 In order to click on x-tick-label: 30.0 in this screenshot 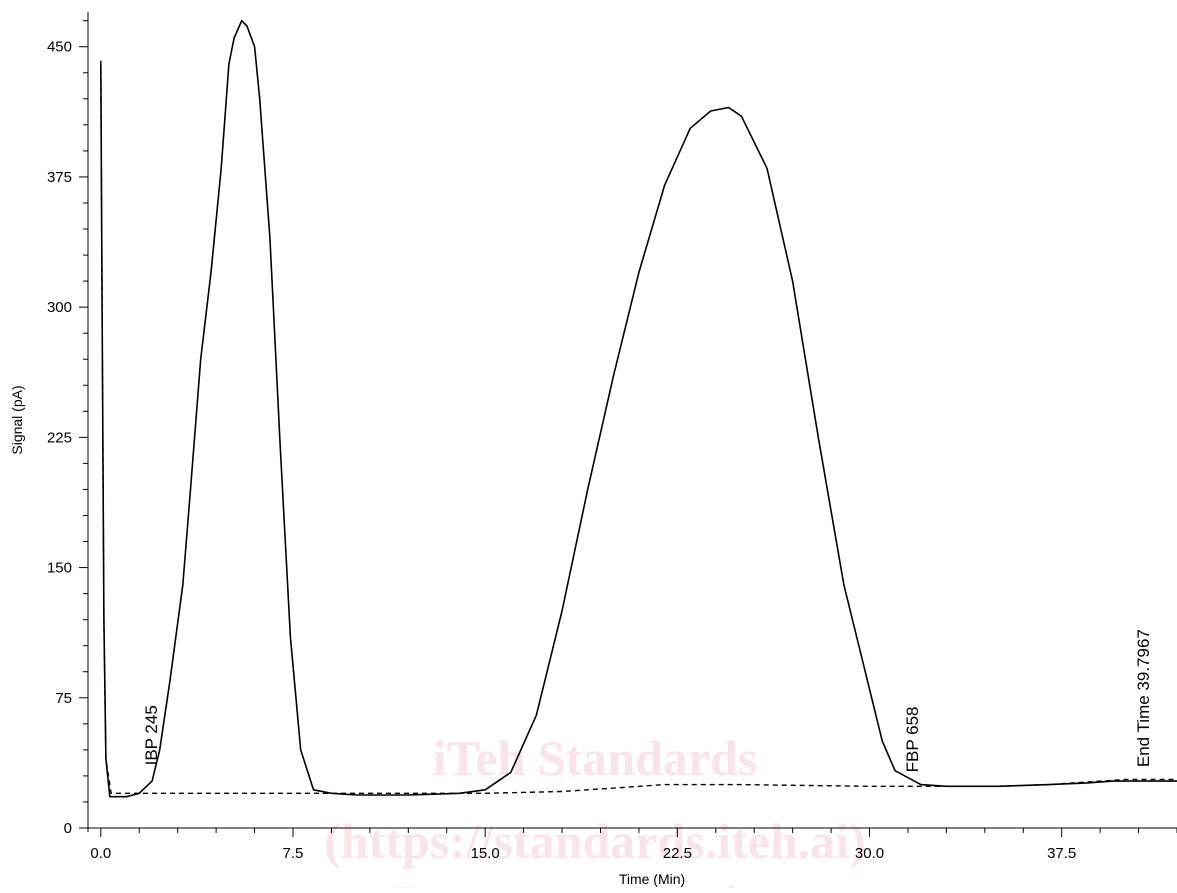, I will do `click(869, 853)`.